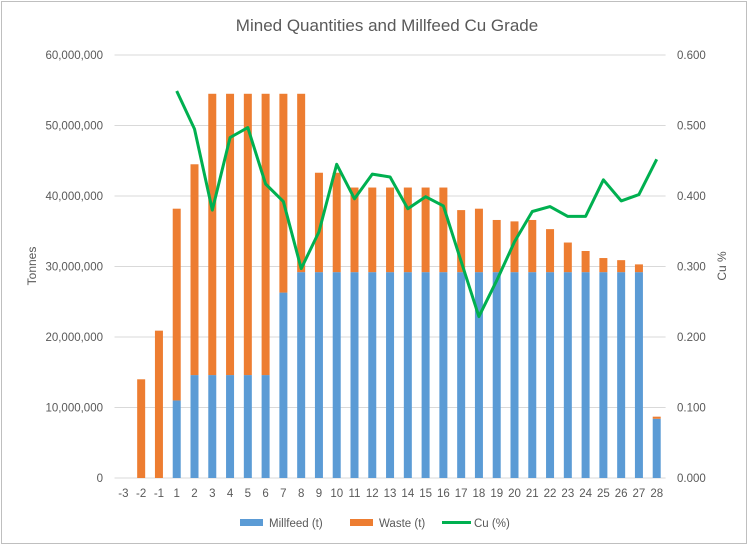 This screenshot has width=750, height=547. I want to click on x-tick-label: 28, so click(656, 494).